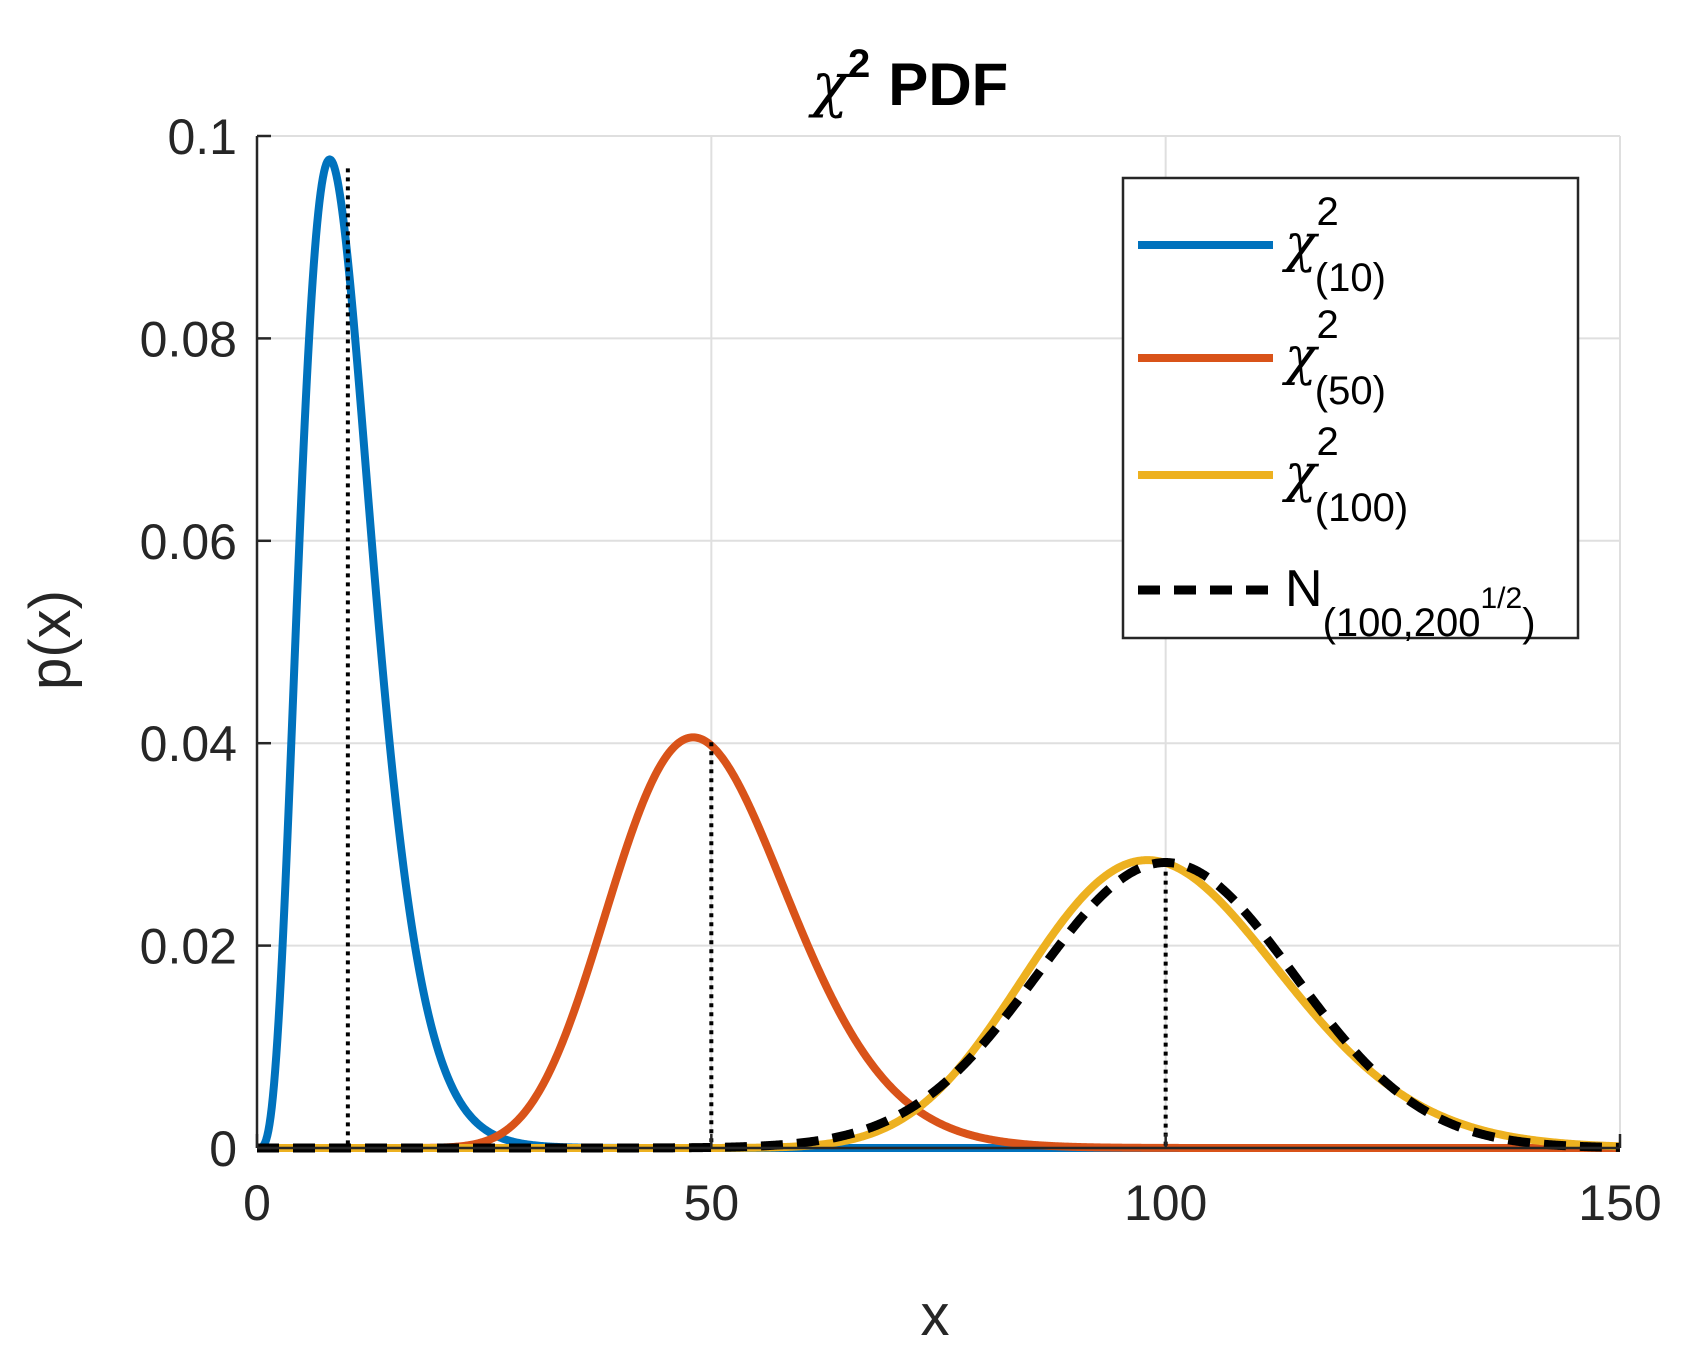 The image size is (1699, 1360). I want to click on x-axis-label: x, so click(935, 1315).